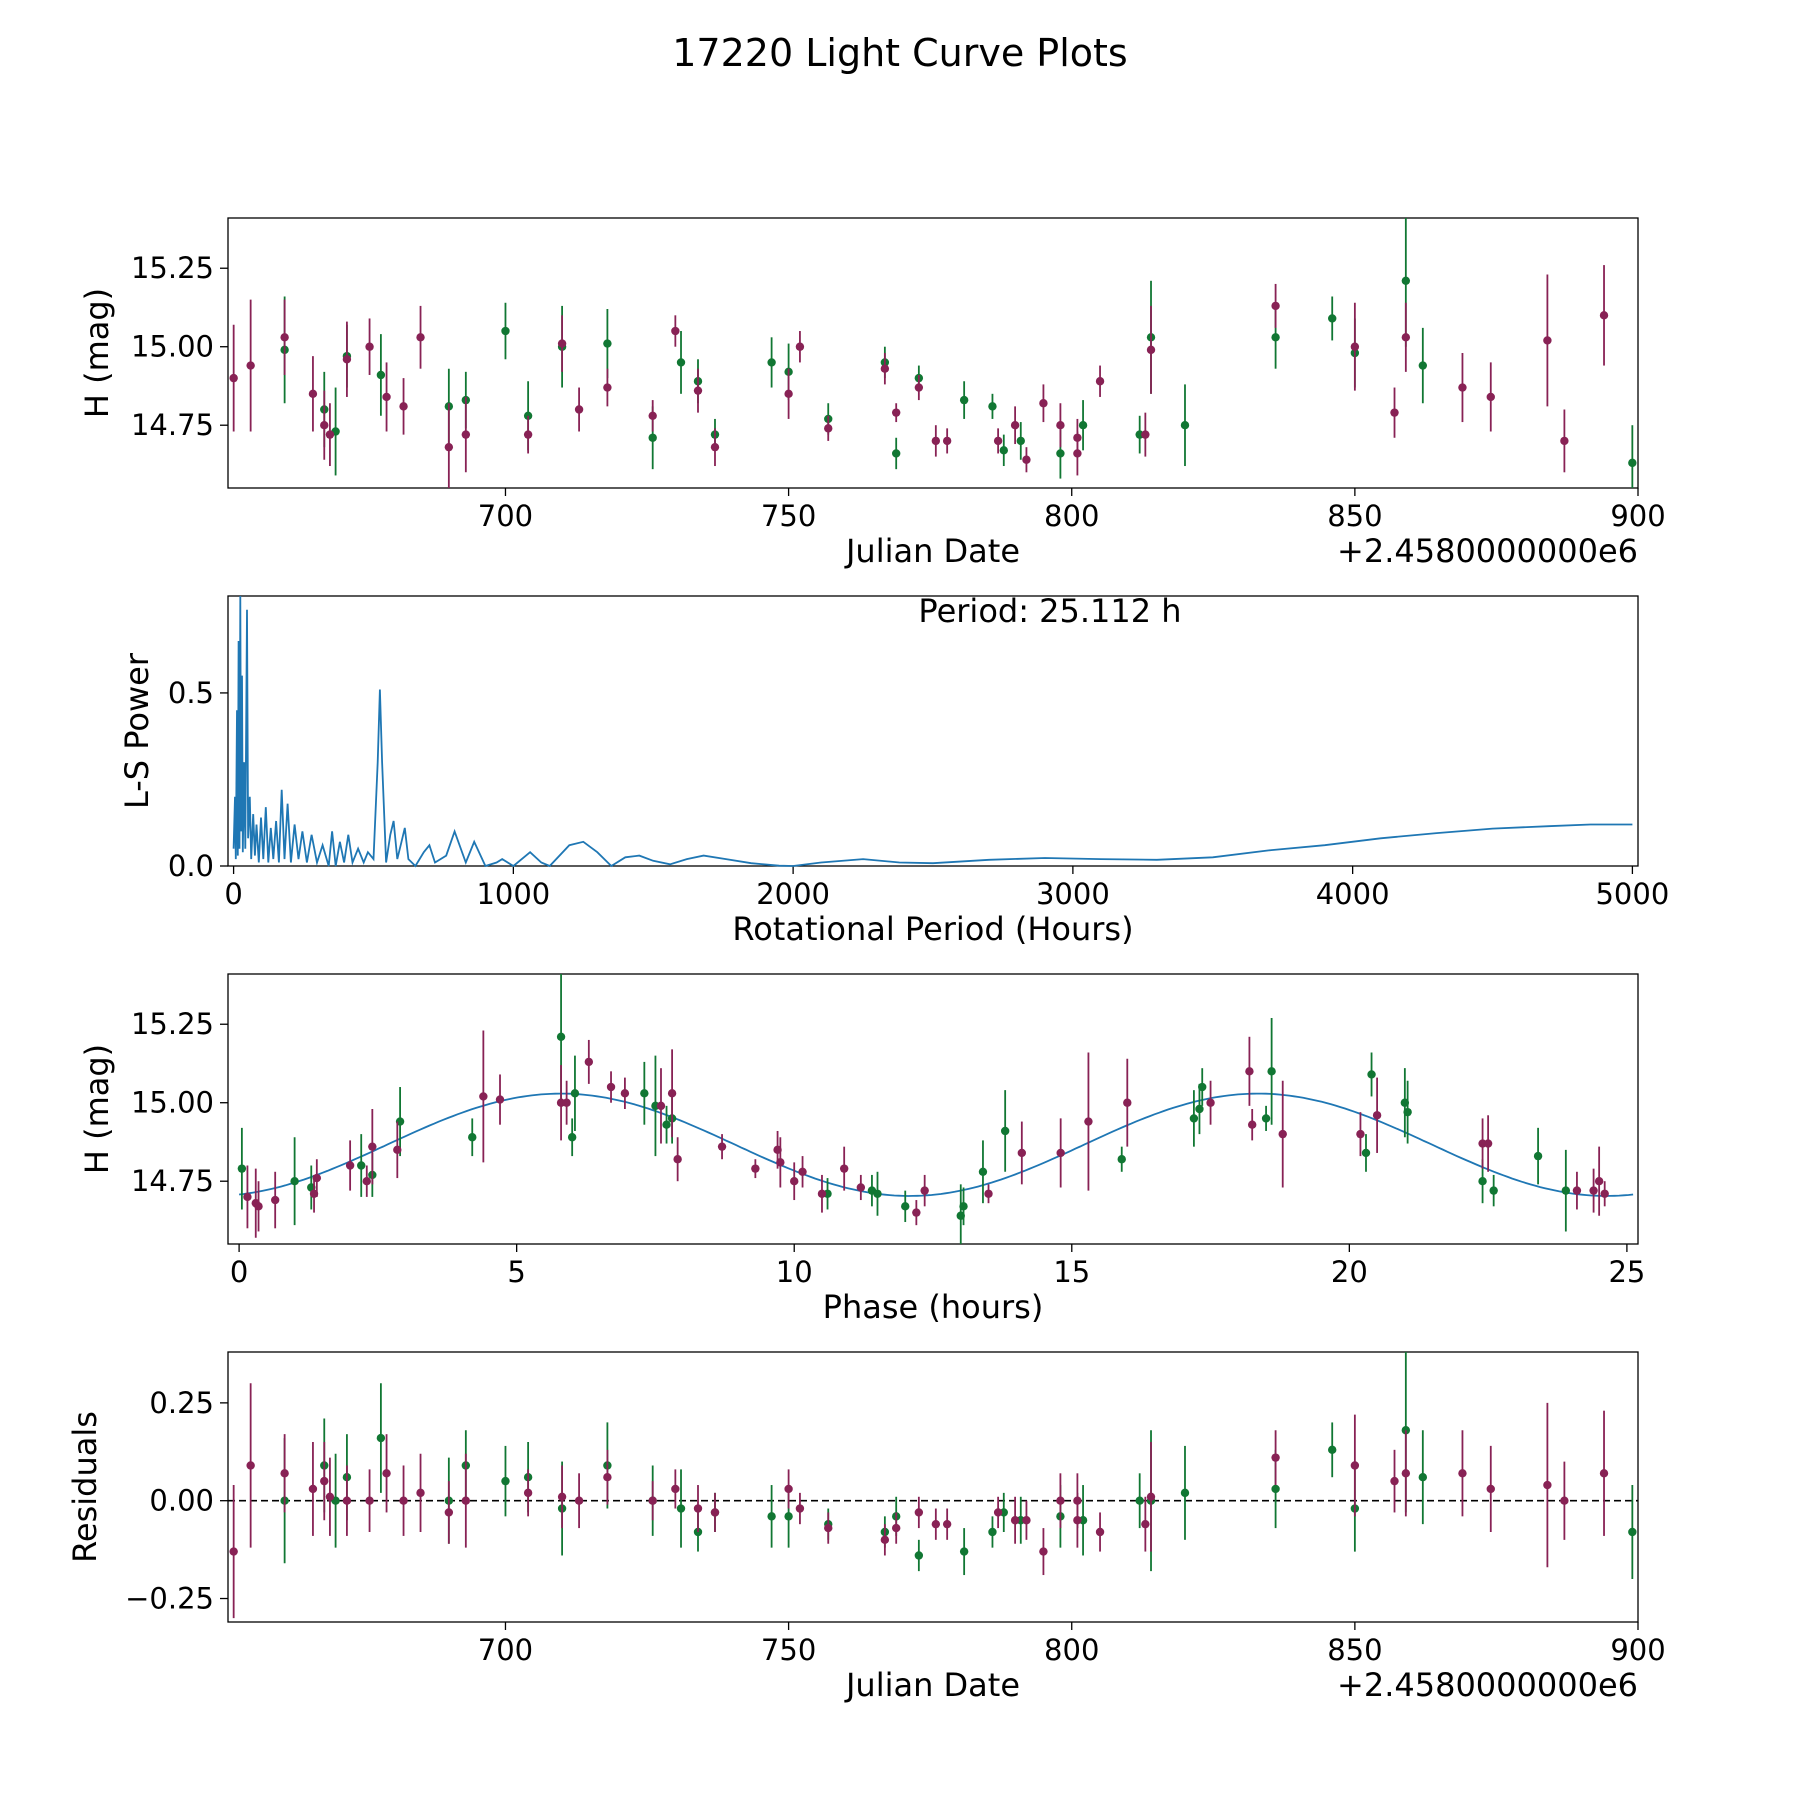  I want to click on resid-xtick-label-3: 850, so click(1354, 1650).